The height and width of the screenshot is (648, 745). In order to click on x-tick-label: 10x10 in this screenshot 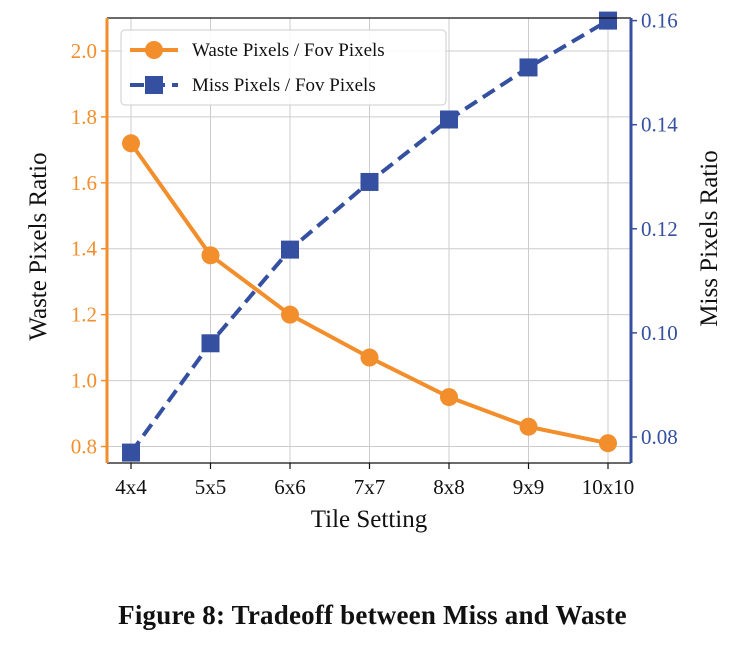, I will do `click(608, 487)`.